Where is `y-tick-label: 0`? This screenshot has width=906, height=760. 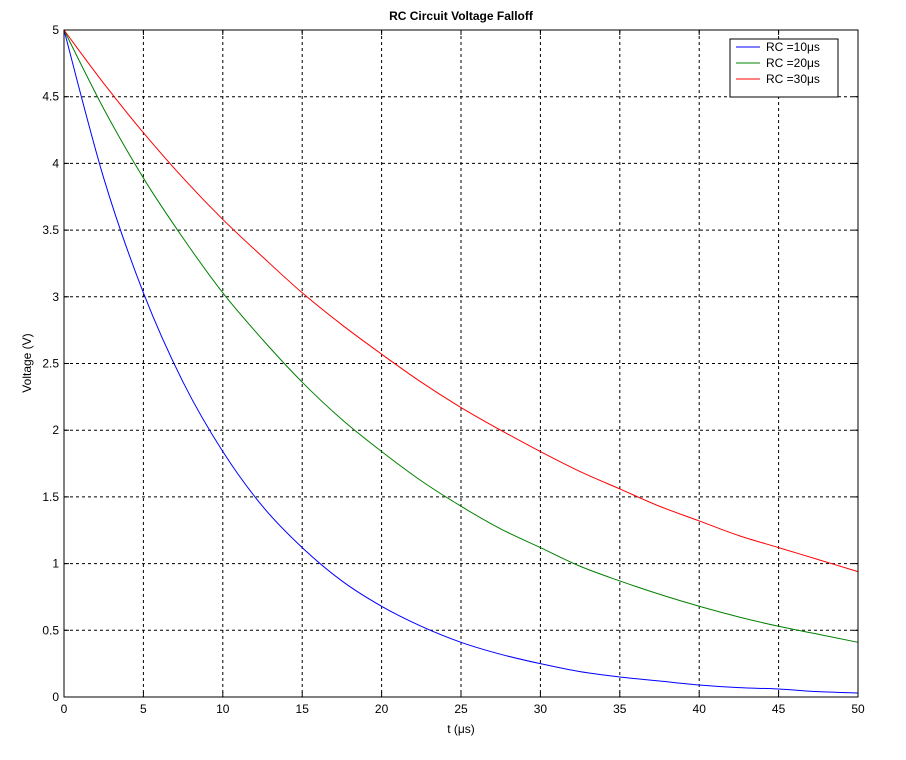 y-tick-label: 0 is located at coordinates (55, 697).